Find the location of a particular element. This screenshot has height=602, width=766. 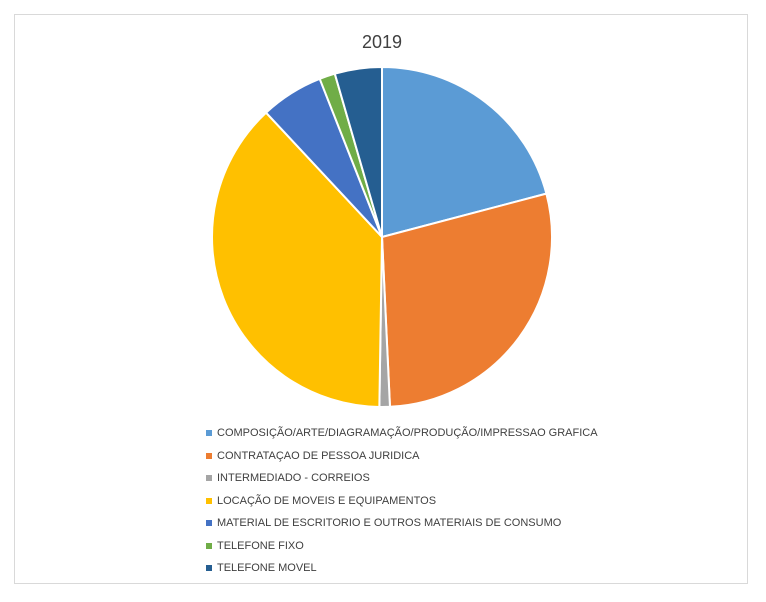

legend-label: TELEFONE FIXO is located at coordinates (260, 545).